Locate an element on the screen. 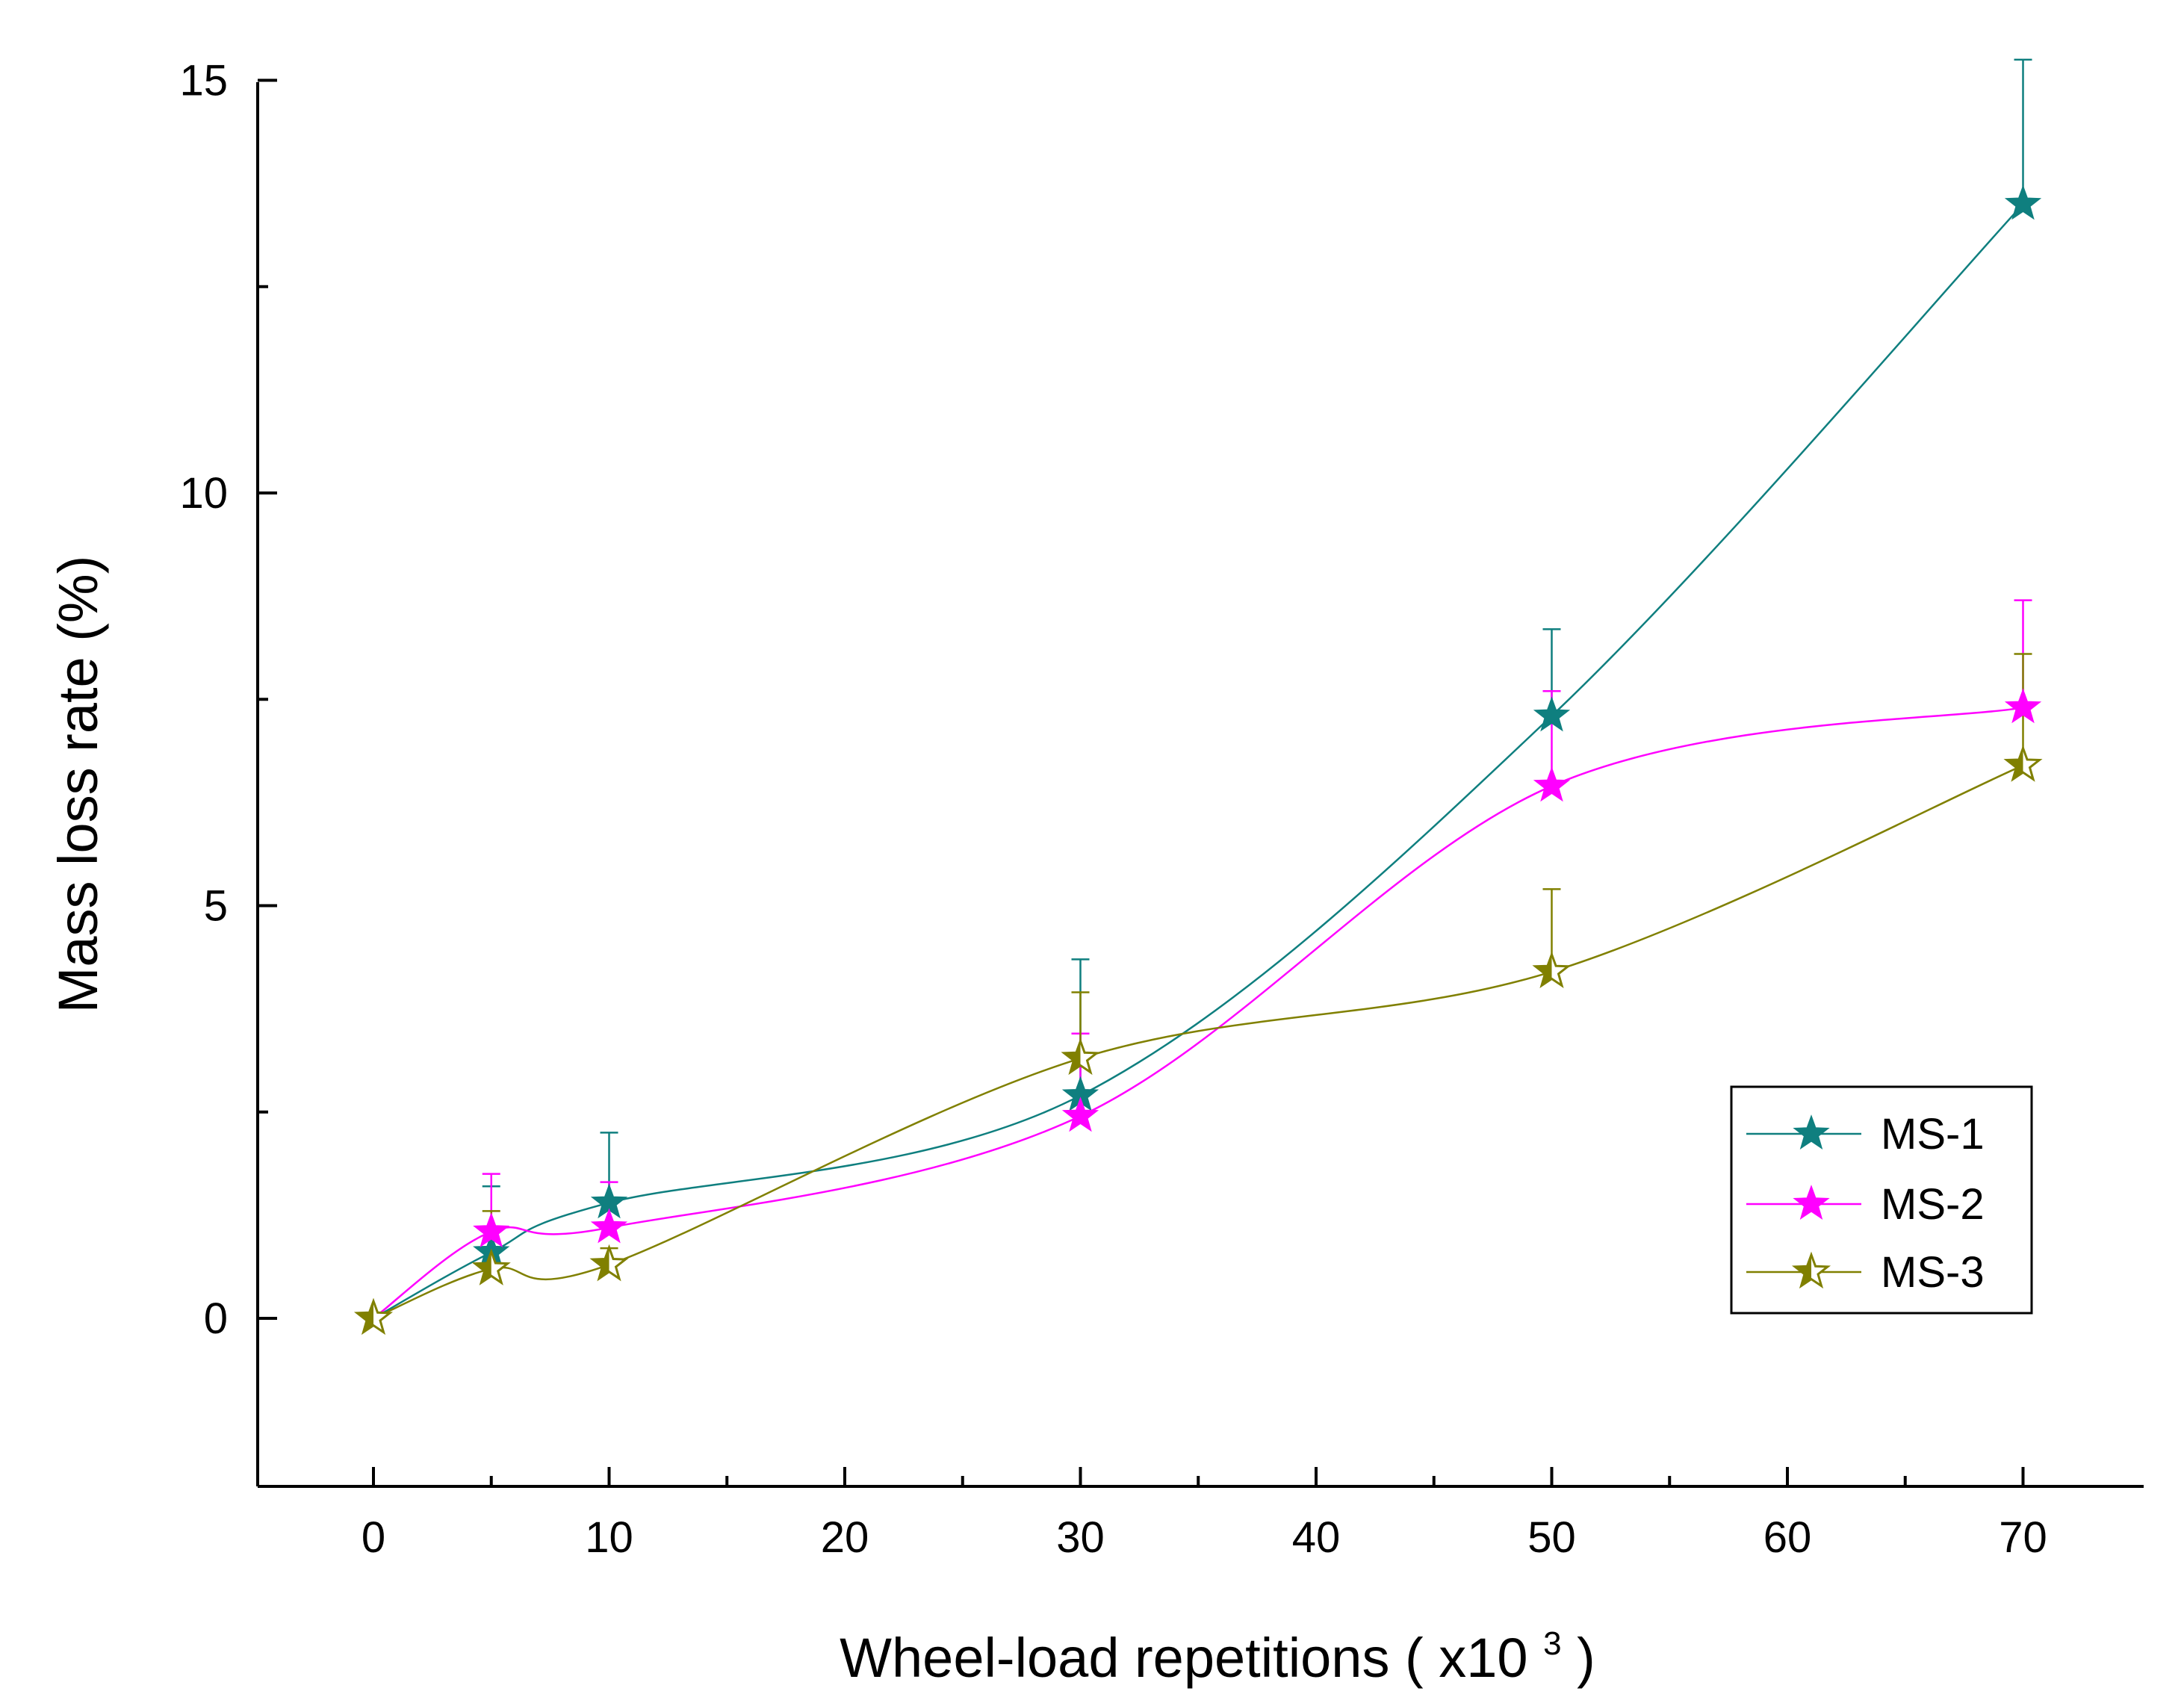 This screenshot has height=1703, width=2184. legend-box is located at coordinates (1881, 1200).